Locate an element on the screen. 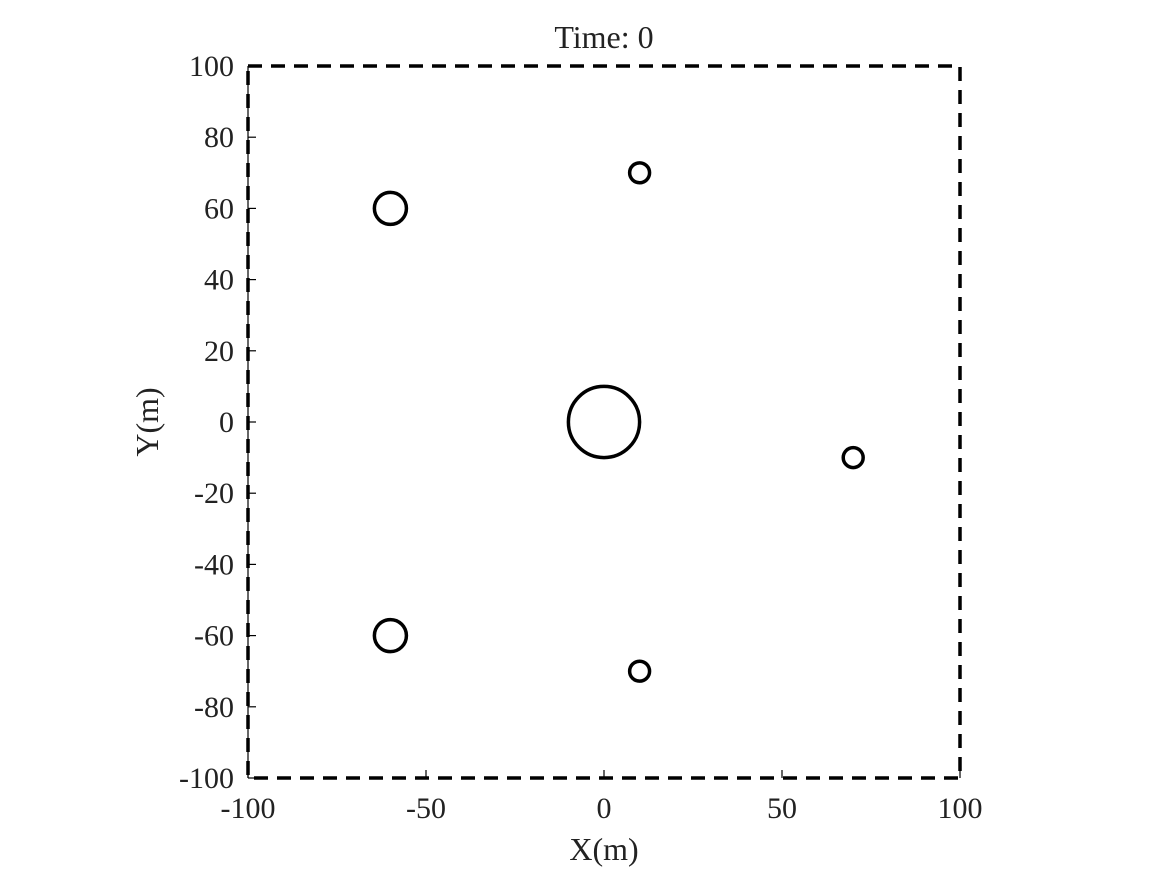  y-tick-label: 40 is located at coordinates (219, 280).